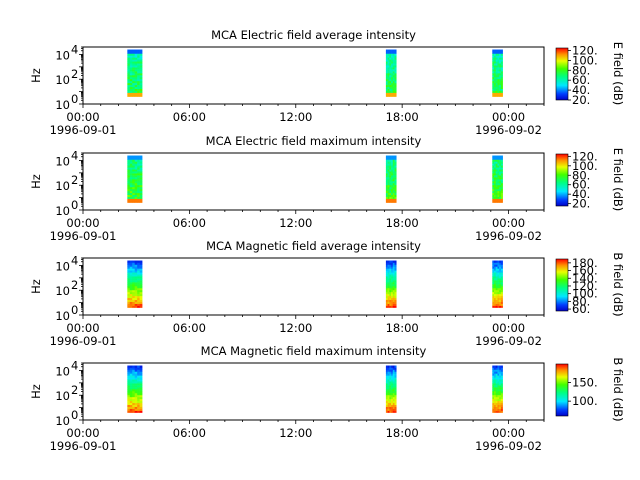 The height and width of the screenshot is (480, 640). What do you see at coordinates (508, 223) in the screenshot?
I see `x-tick-label: 00:00` at bounding box center [508, 223].